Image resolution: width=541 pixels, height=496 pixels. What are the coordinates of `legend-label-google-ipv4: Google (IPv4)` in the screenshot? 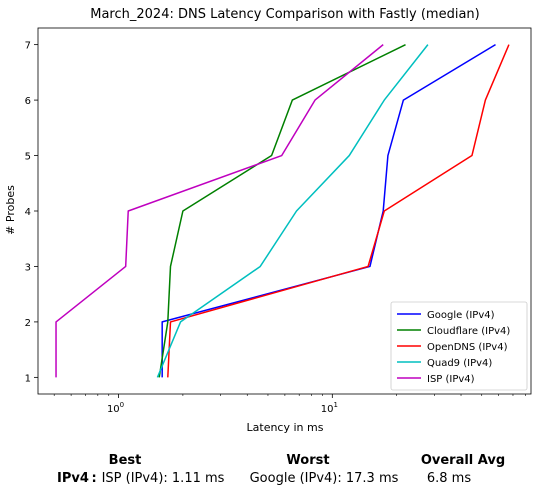 It's located at (461, 315).